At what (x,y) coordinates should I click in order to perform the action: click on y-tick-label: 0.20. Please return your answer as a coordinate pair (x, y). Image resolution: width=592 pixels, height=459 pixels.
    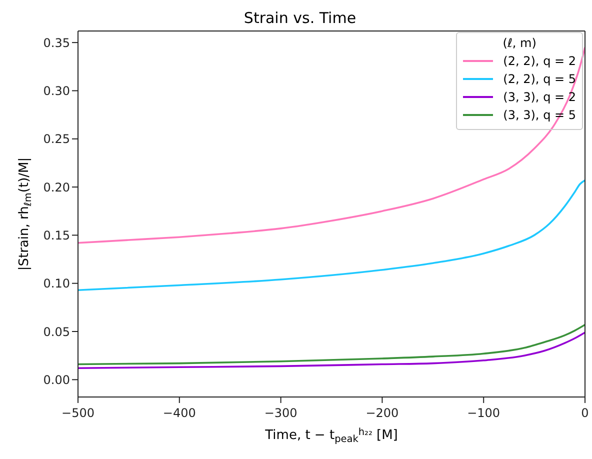
    Looking at the image, I should click on (56, 187).